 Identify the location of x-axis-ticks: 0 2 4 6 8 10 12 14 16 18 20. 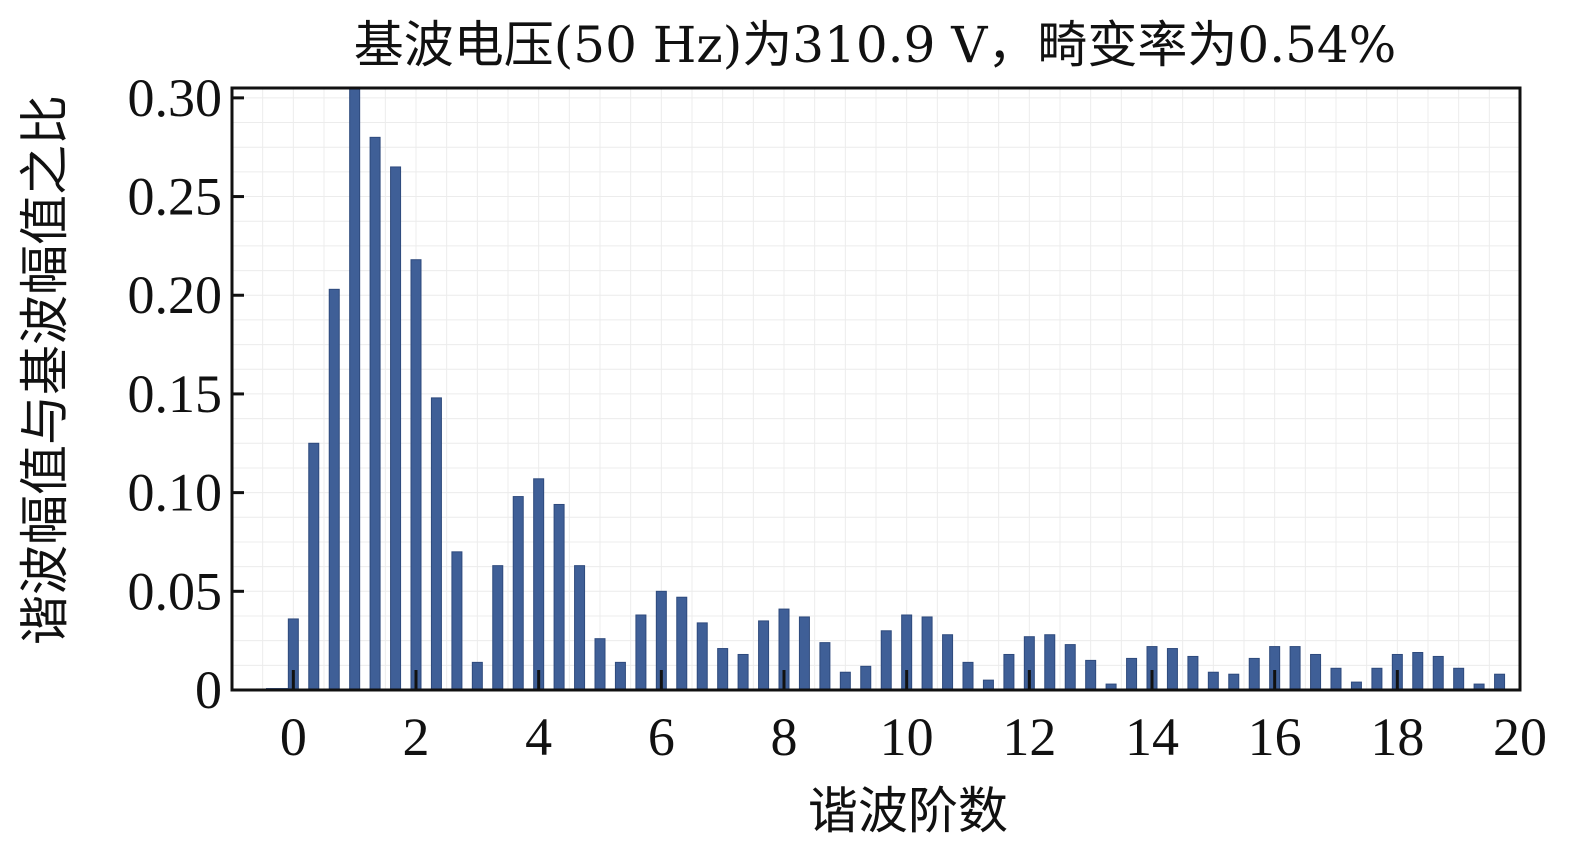
(913, 718).